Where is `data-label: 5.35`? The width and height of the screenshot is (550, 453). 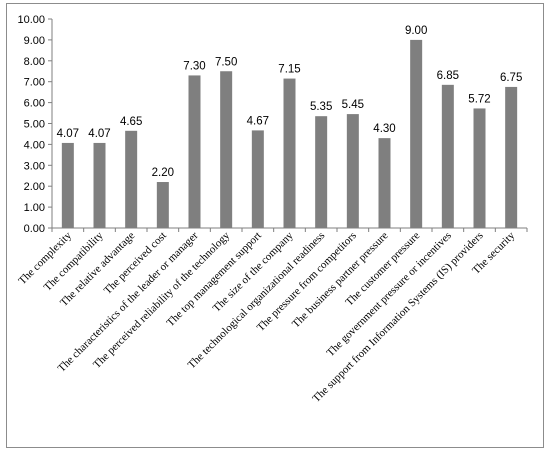 data-label: 5.35 is located at coordinates (321, 107).